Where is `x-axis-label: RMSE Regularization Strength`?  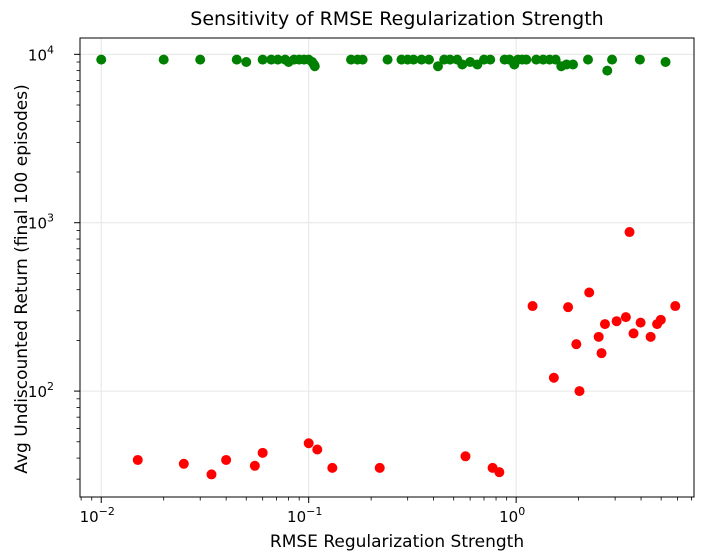
x-axis-label: RMSE Regularization Strength is located at coordinates (397, 542).